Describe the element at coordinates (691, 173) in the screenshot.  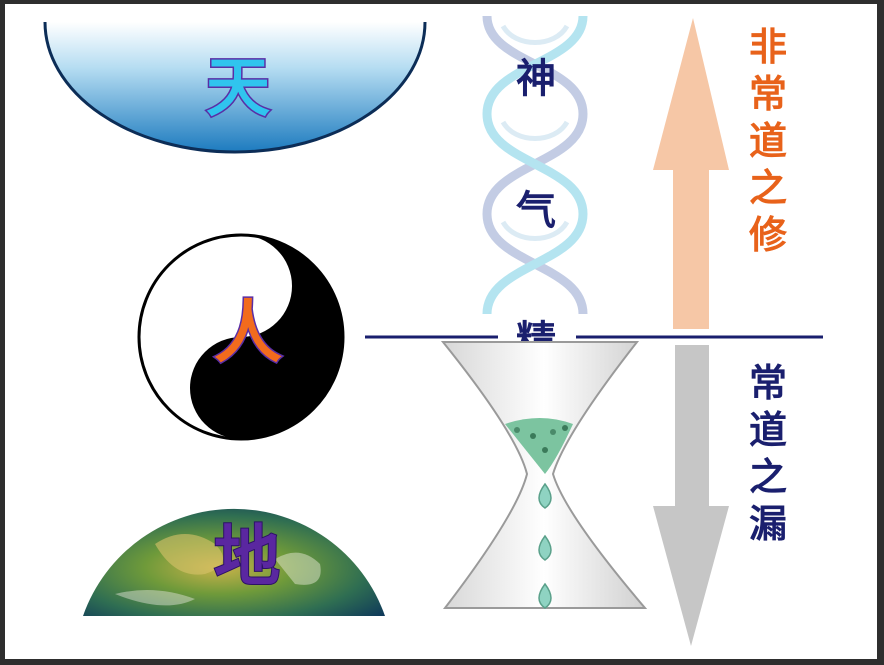
I see `up-arrow` at that location.